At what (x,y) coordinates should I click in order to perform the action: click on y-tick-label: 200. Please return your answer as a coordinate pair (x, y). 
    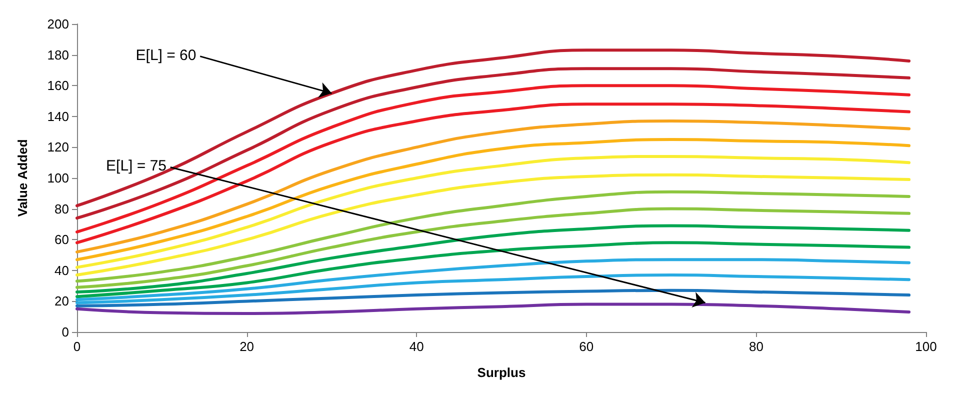
    Looking at the image, I should click on (58, 24).